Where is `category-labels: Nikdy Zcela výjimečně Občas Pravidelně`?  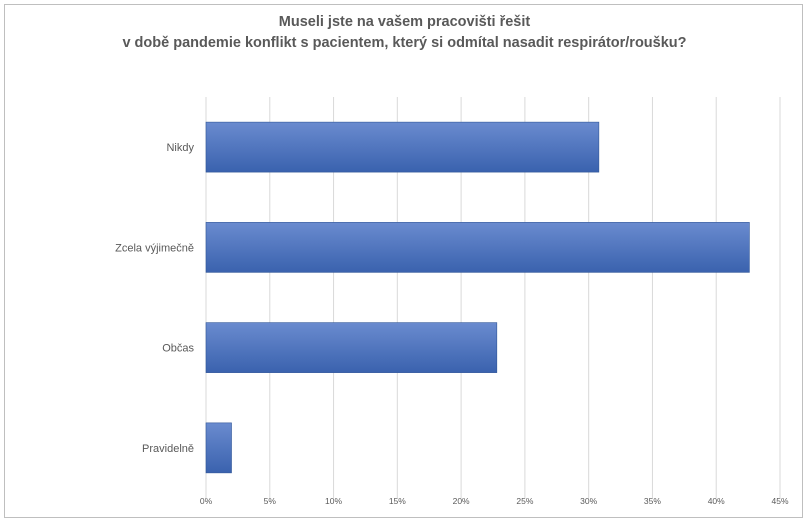
category-labels: Nikdy Zcela výjimečně Občas Pravidelně is located at coordinates (154, 298).